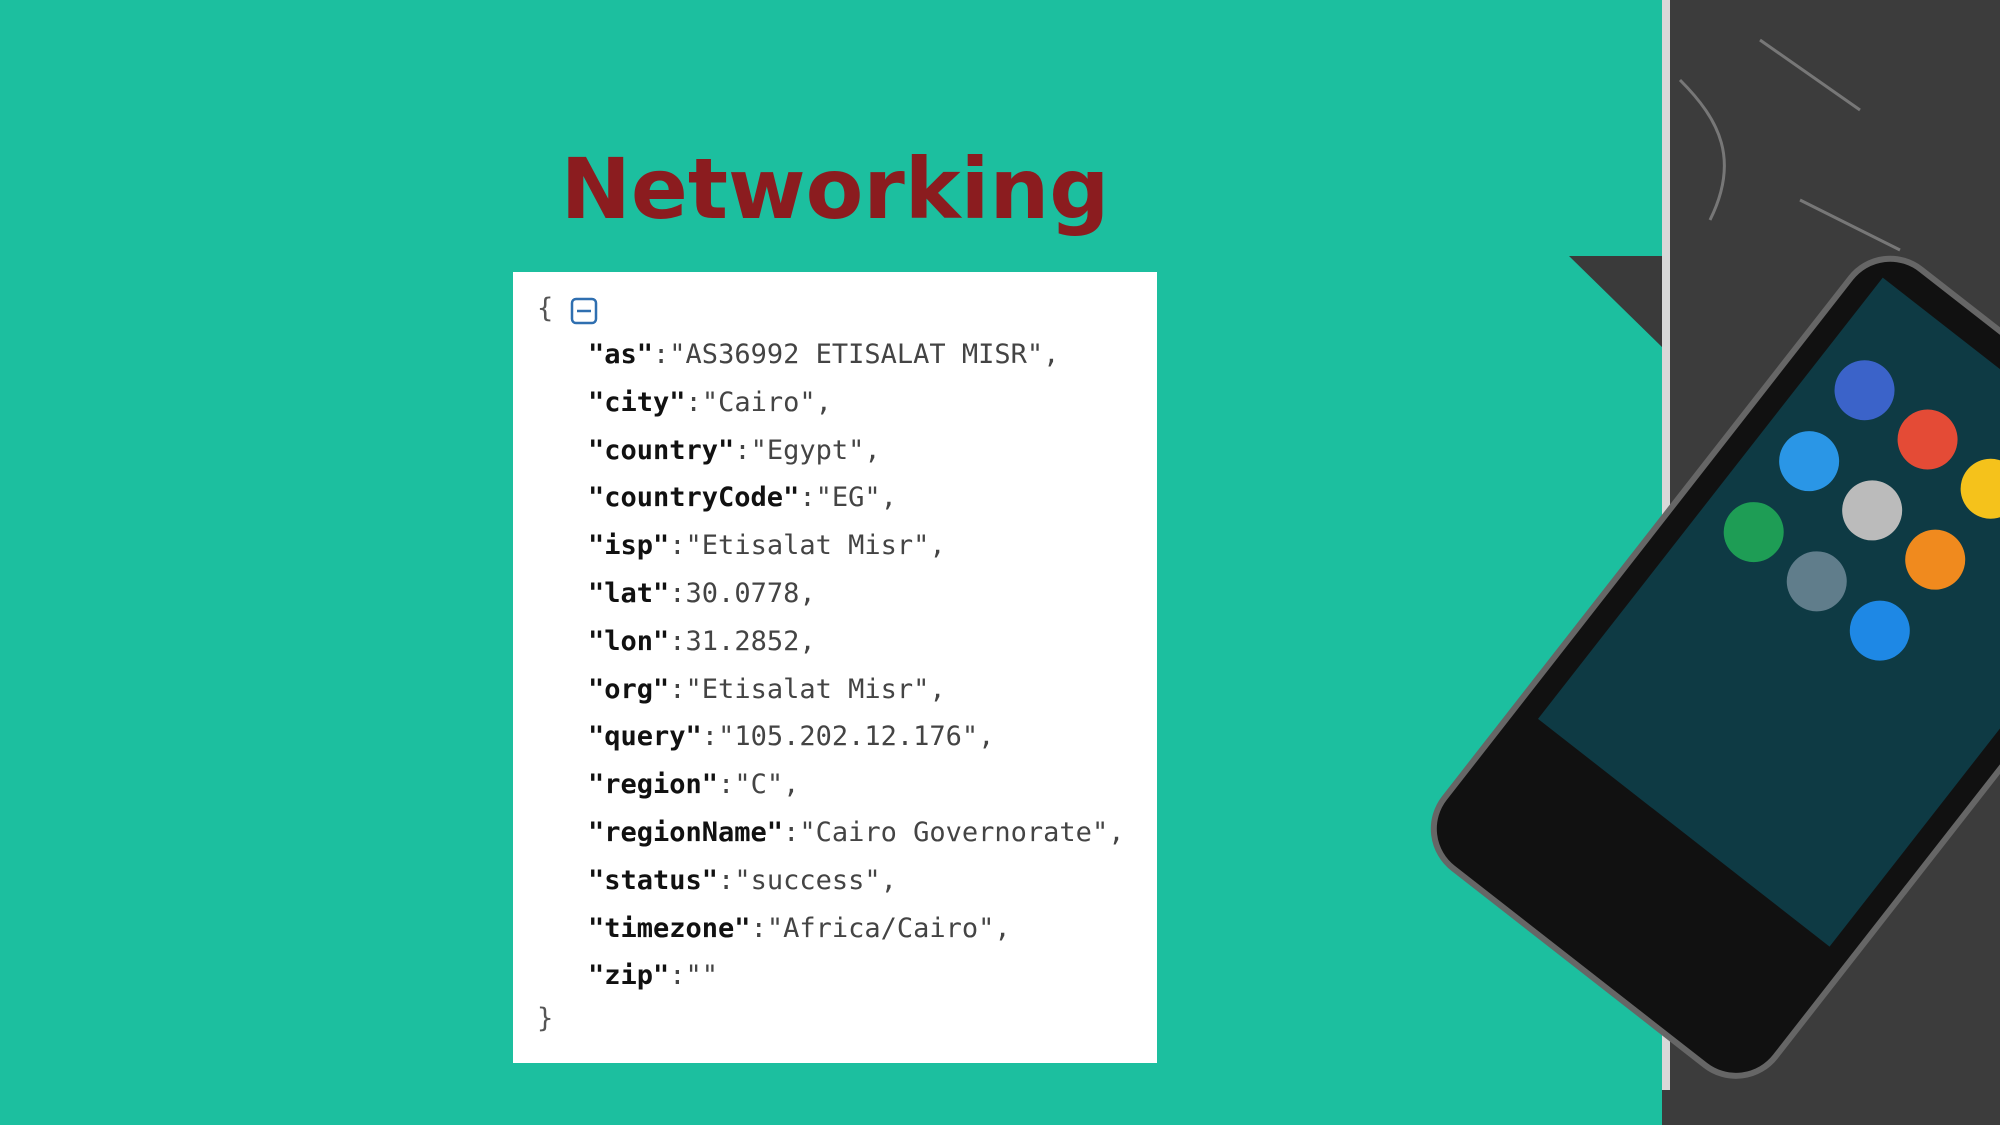 This screenshot has height=1125, width=2000. Describe the element at coordinates (545, 308) in the screenshot. I see `open-brace: {` at that location.